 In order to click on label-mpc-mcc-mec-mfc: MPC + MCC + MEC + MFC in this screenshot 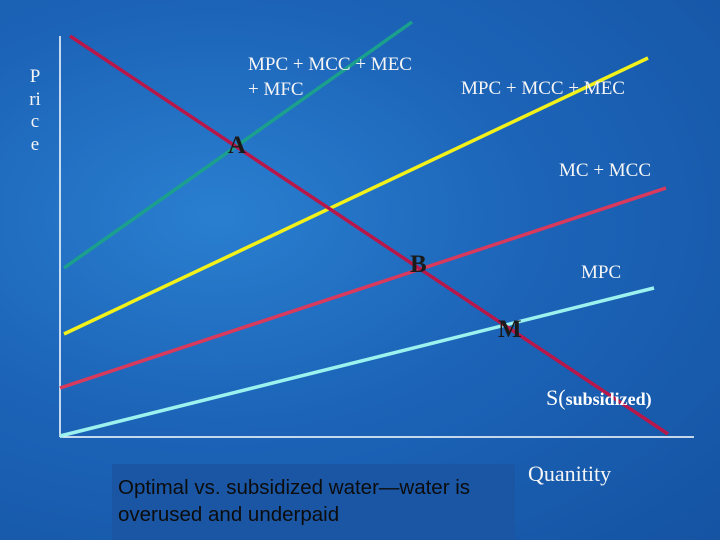, I will do `click(330, 77)`.